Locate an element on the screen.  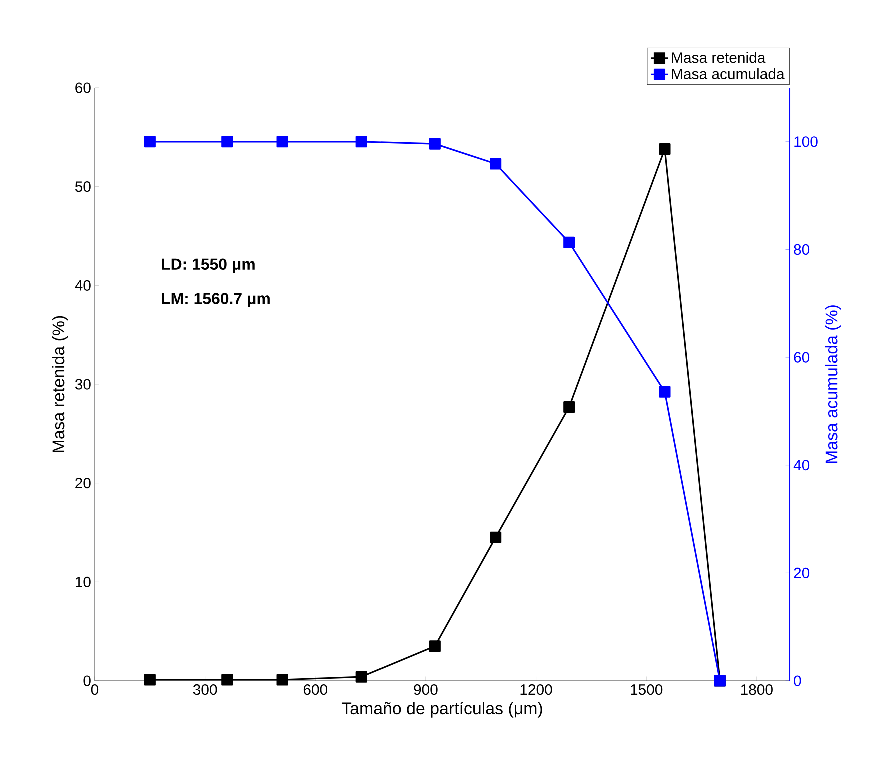
y2-tick-label: 40 is located at coordinates (802, 465).